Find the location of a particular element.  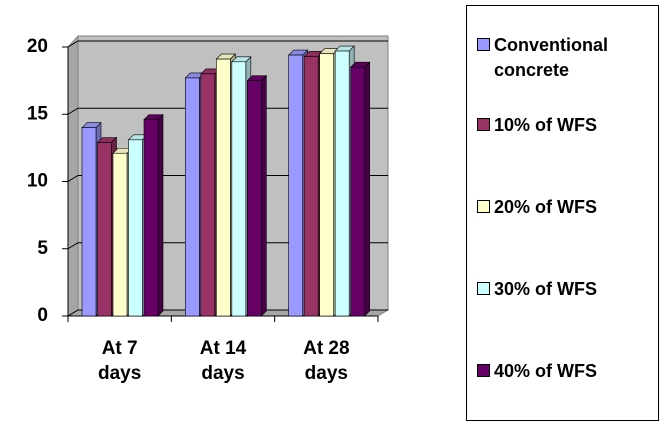

legend-entry: Conventional concrete is located at coordinates (564, 58).